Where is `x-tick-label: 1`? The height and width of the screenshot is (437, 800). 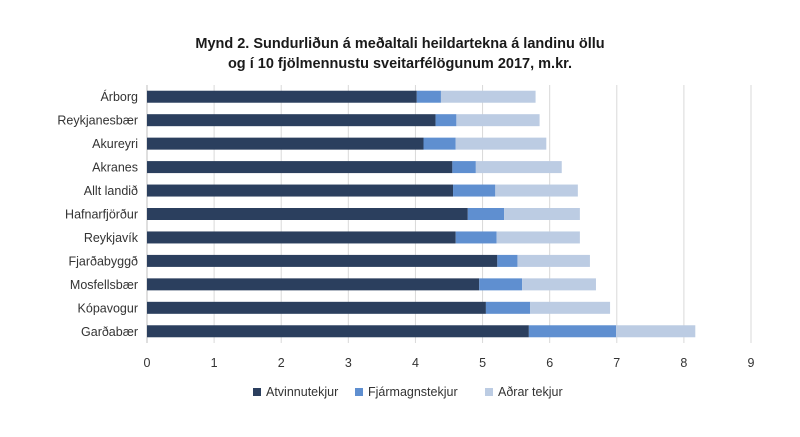
x-tick-label: 1 is located at coordinates (214, 363).